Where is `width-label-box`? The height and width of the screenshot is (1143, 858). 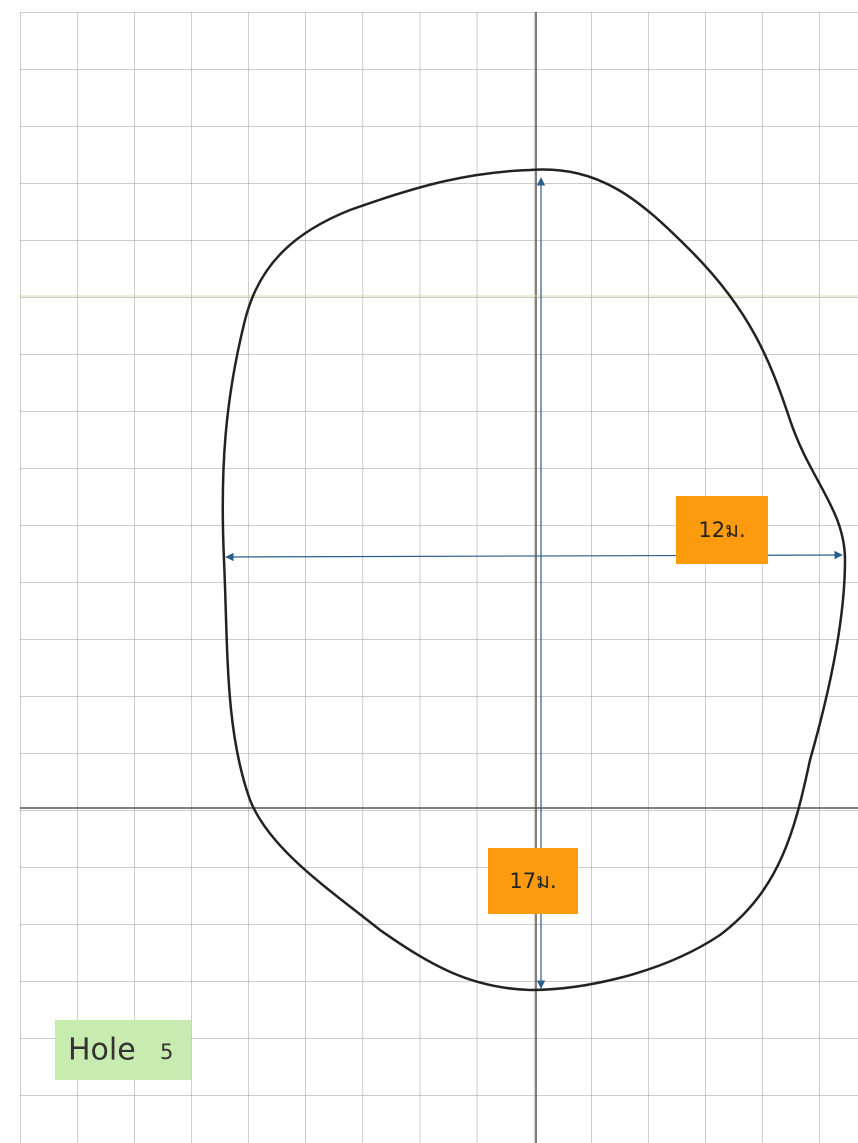 width-label-box is located at coordinates (722, 530).